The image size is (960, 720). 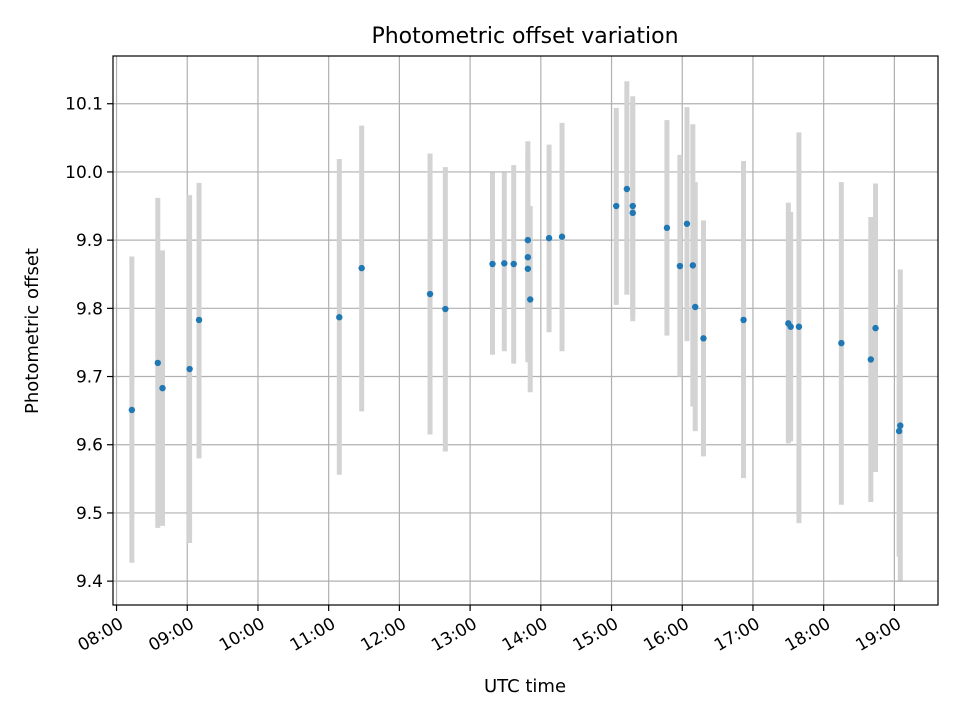 I want to click on y-axis-ticks: 9.4 9.5 9.6 9.7 9.8 9.9 10.0 10.1, so click(x=89, y=343).